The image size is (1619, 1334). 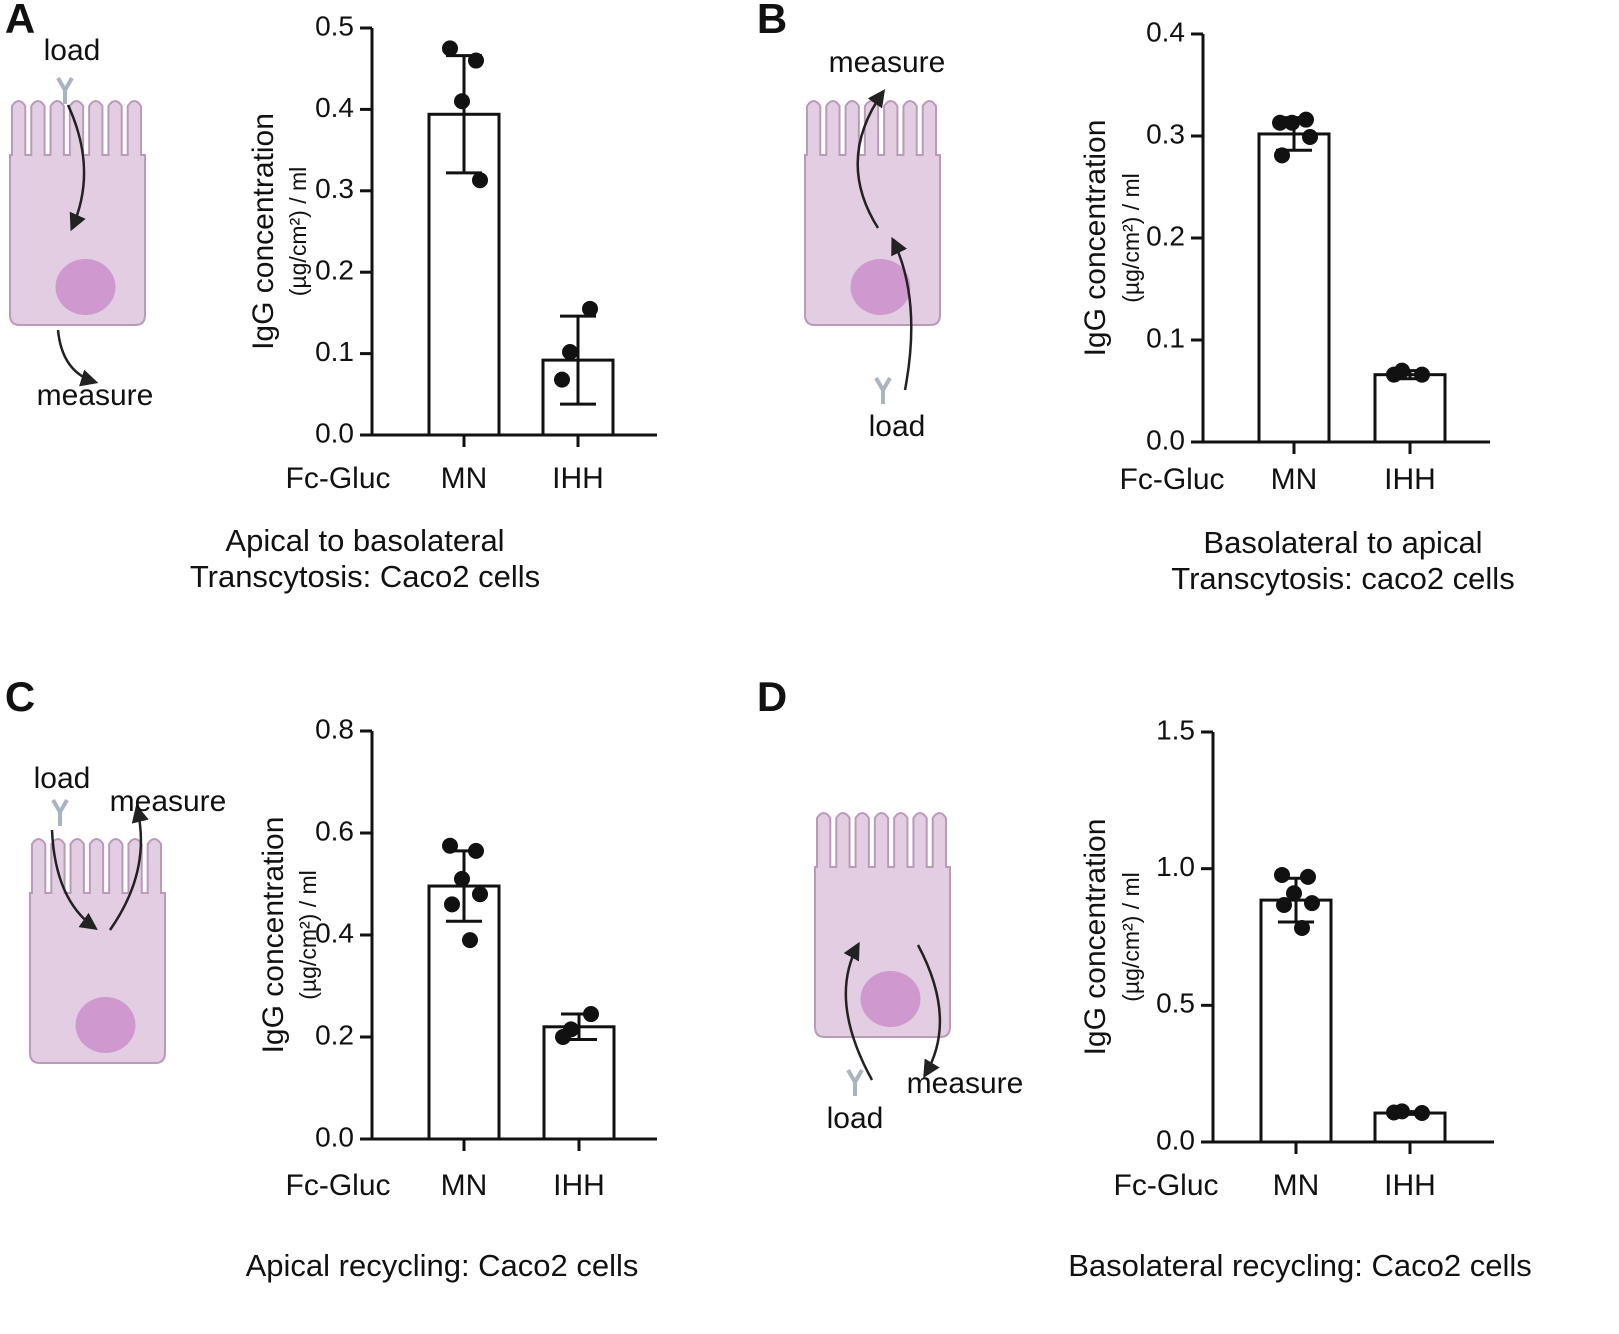 What do you see at coordinates (1165, 133) in the screenshot?
I see `y-tick-label: 0.3` at bounding box center [1165, 133].